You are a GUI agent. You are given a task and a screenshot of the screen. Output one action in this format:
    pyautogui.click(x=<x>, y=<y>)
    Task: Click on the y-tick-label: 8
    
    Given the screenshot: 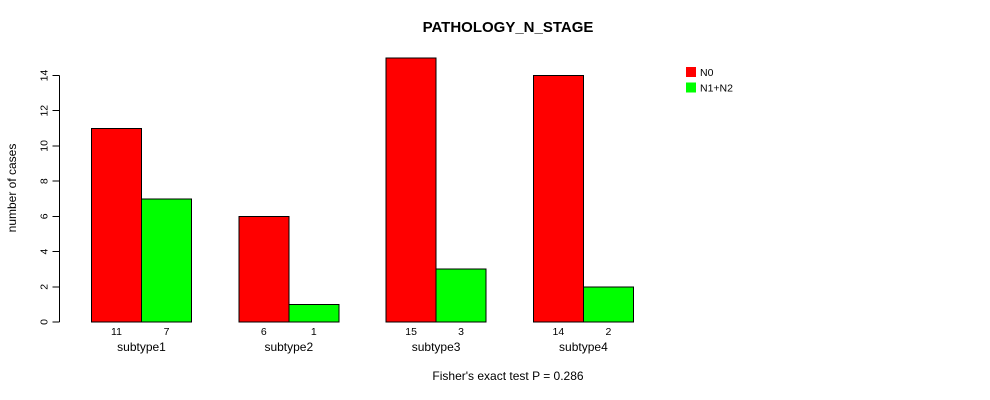 What is the action you would take?
    pyautogui.click(x=45, y=181)
    